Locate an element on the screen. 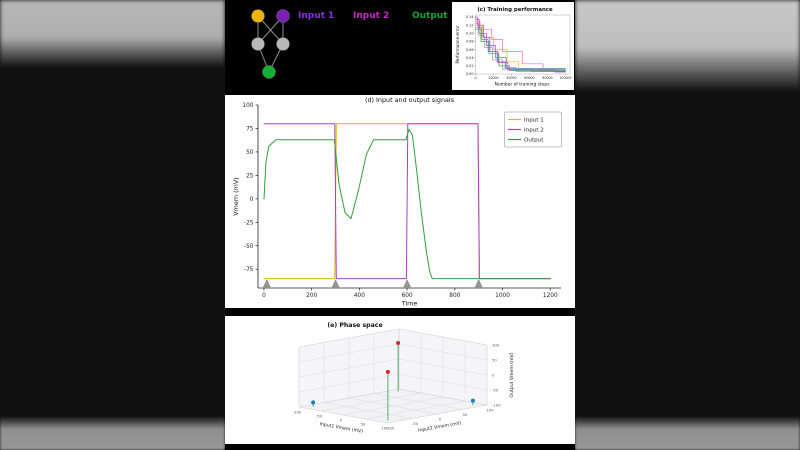 This screenshot has width=800, height=450. svg-text: (e) Phase space is located at coordinates (354, 325).